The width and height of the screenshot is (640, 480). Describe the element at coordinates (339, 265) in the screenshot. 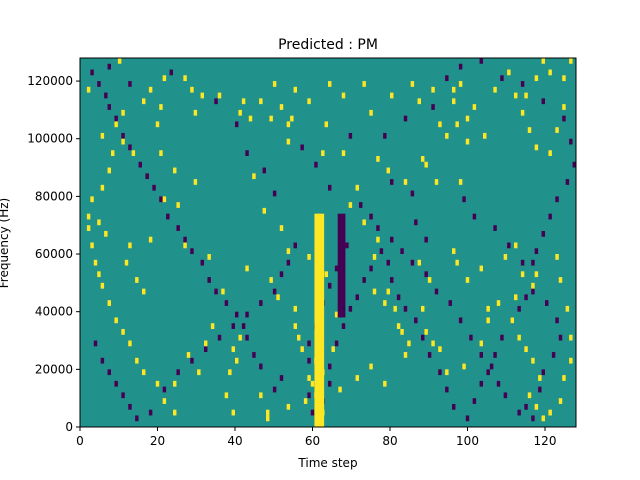

I see `heatmap-column-low` at that location.